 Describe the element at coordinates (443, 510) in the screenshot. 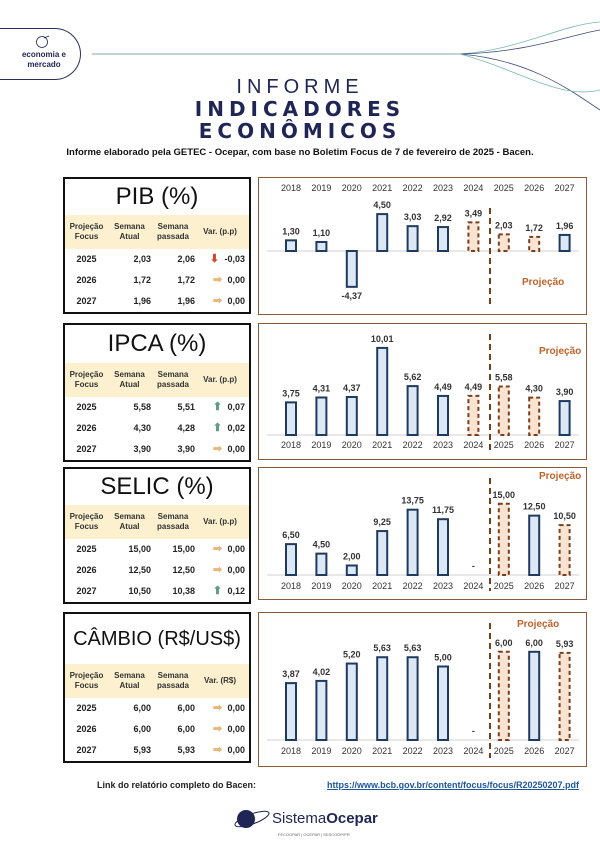

I see `data-label: 11,75` at that location.